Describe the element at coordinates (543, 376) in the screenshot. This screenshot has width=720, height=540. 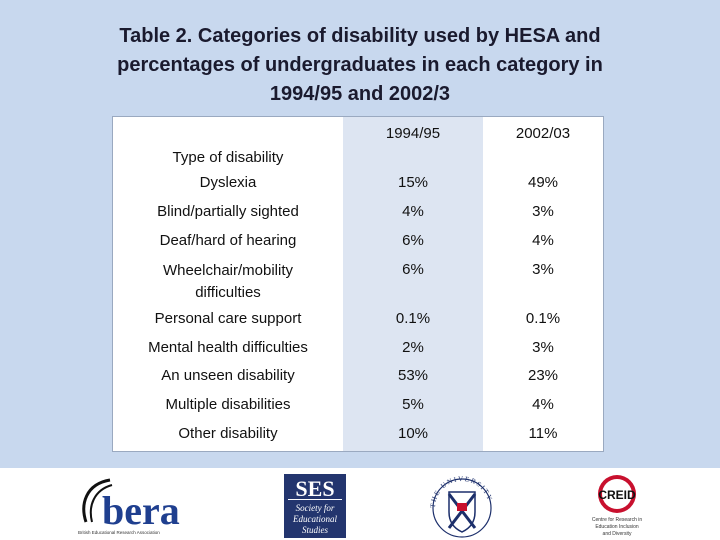
I see `cell-2002: 23%` at that location.